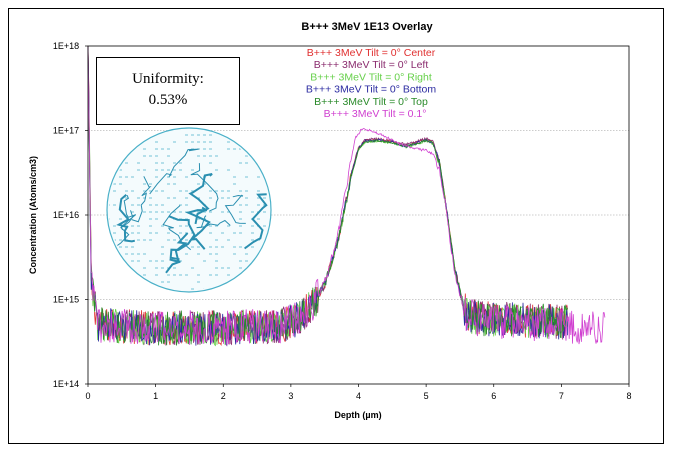  I want to click on wafer-map-image, so click(189, 210).